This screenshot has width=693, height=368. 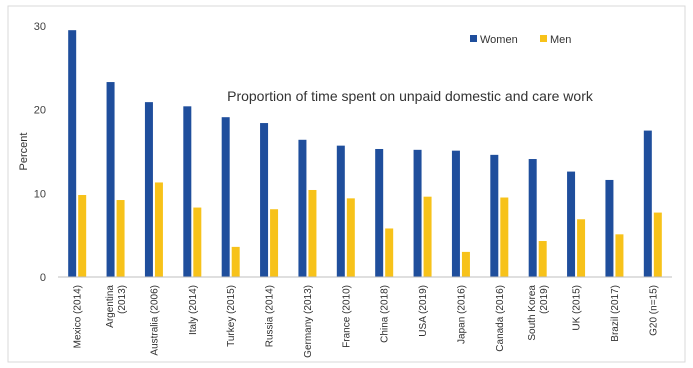 What do you see at coordinates (40, 194) in the screenshot?
I see `y-tick-label: 10` at bounding box center [40, 194].